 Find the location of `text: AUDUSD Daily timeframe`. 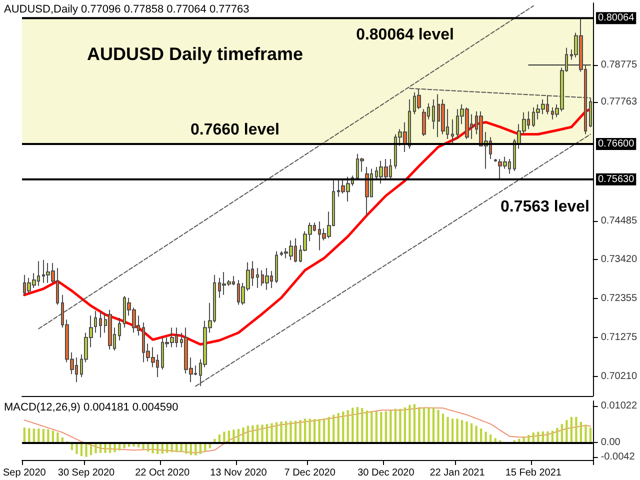

text: AUDUSD Daily timeframe is located at coordinates (195, 54).